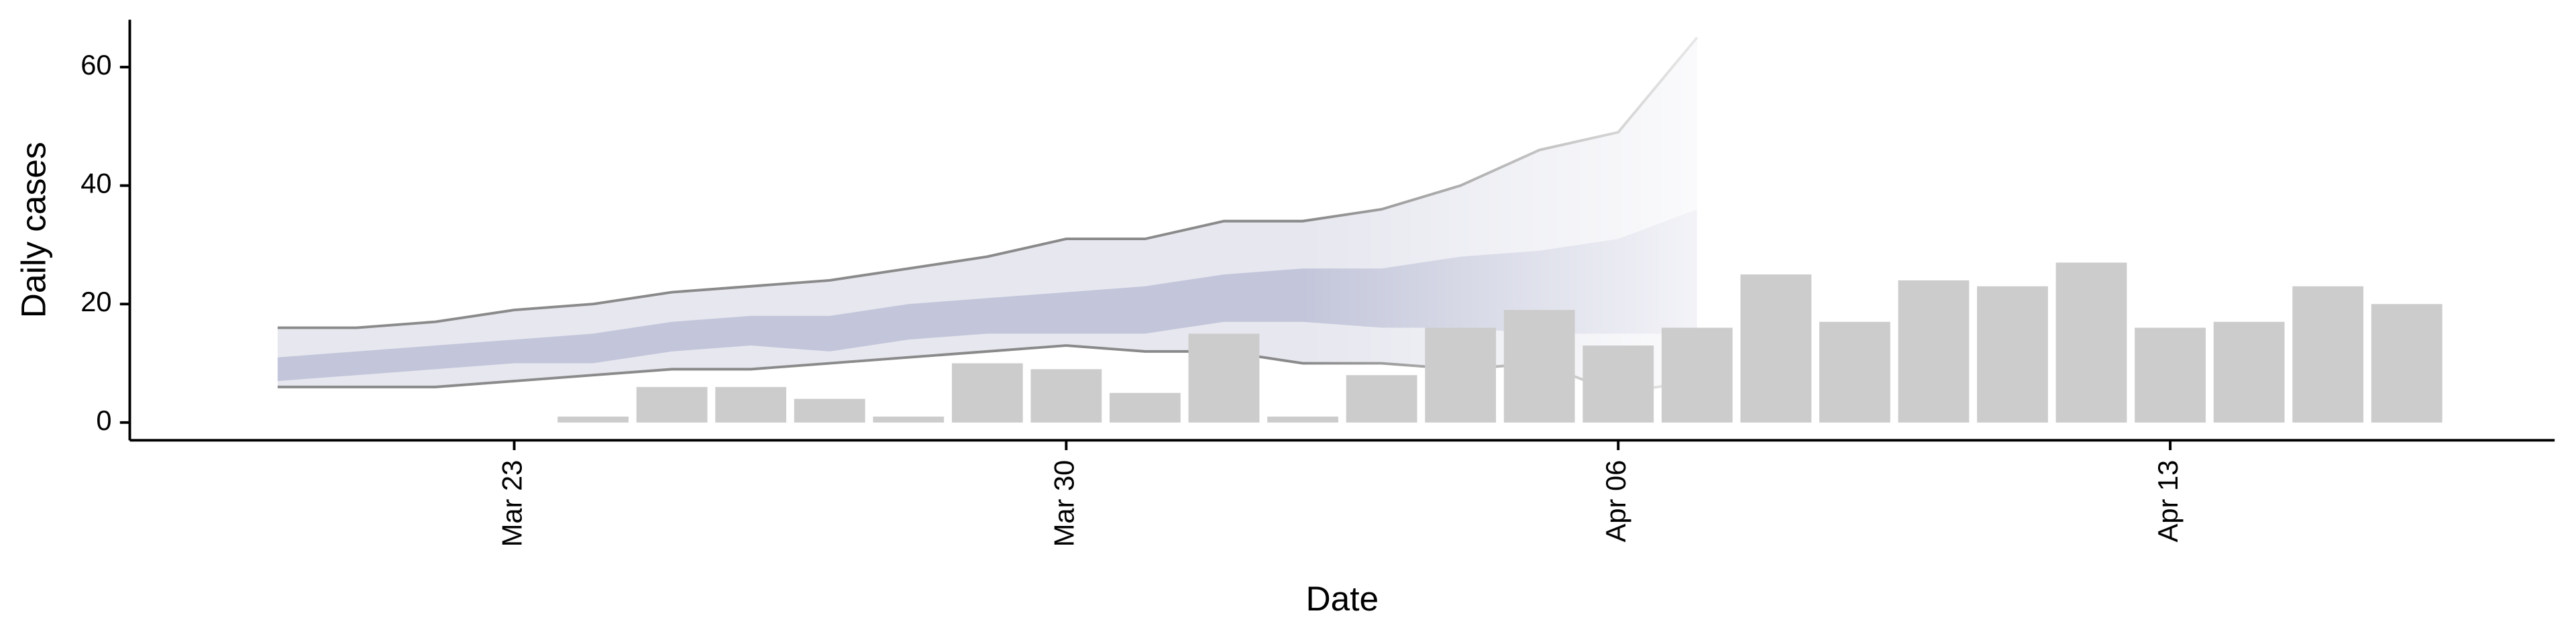  Describe the element at coordinates (95, 301) in the screenshot. I see `y-tick-label: 20` at that location.